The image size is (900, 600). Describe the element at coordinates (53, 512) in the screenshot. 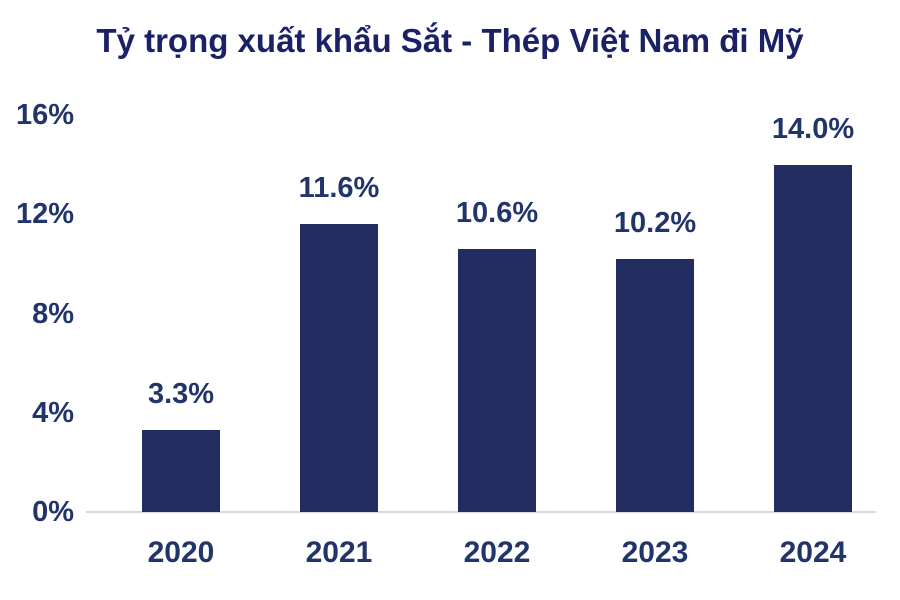

I see `y-tick-label: 0%` at that location.